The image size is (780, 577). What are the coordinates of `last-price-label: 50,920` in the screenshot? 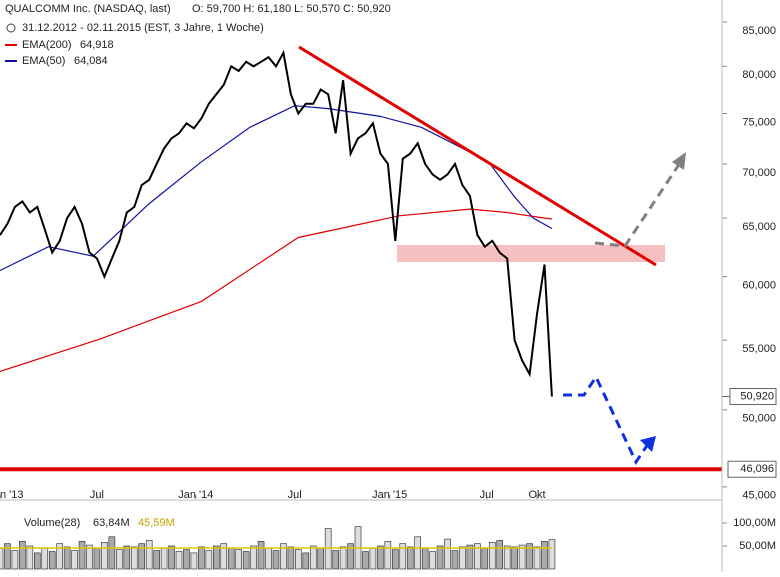 It's located at (757, 396).